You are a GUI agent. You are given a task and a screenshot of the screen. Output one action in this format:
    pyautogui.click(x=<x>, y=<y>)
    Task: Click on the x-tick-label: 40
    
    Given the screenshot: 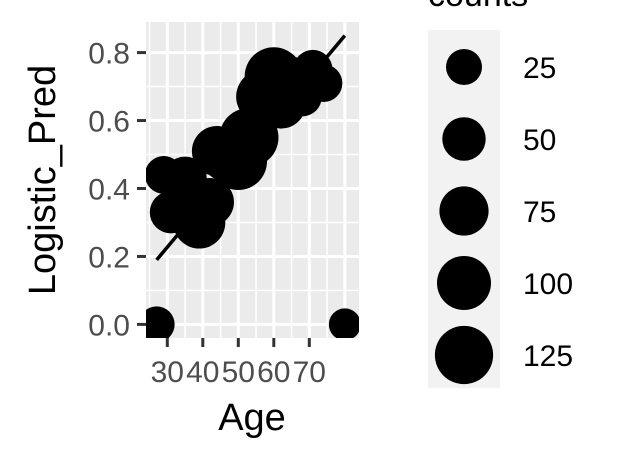 What is the action you would take?
    pyautogui.click(x=202, y=372)
    